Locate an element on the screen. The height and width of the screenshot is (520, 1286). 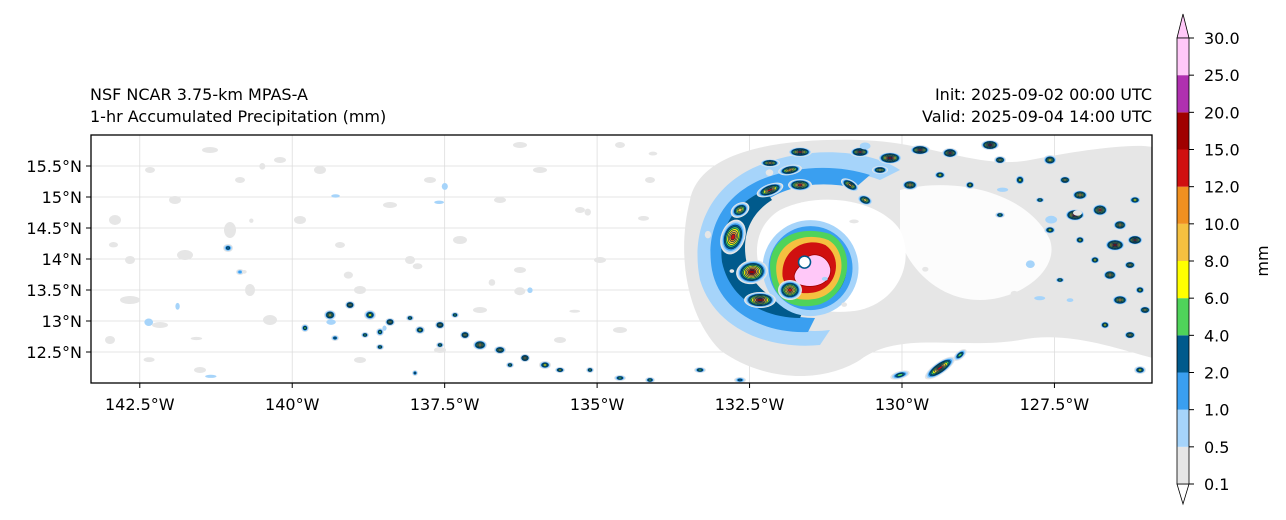
lat-tick-label: 14°N is located at coordinates (62, 259).